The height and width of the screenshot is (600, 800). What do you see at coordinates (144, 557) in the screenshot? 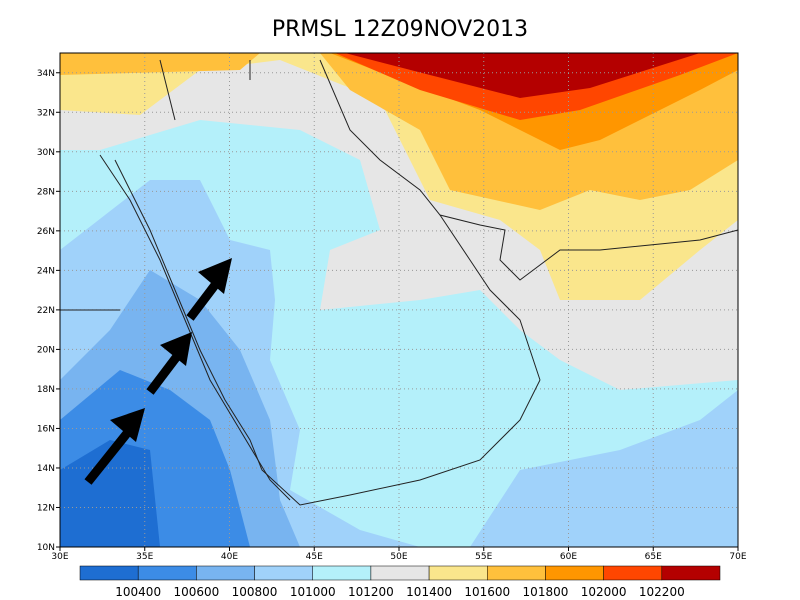
I see `x-tick-label: 35E` at bounding box center [144, 557].